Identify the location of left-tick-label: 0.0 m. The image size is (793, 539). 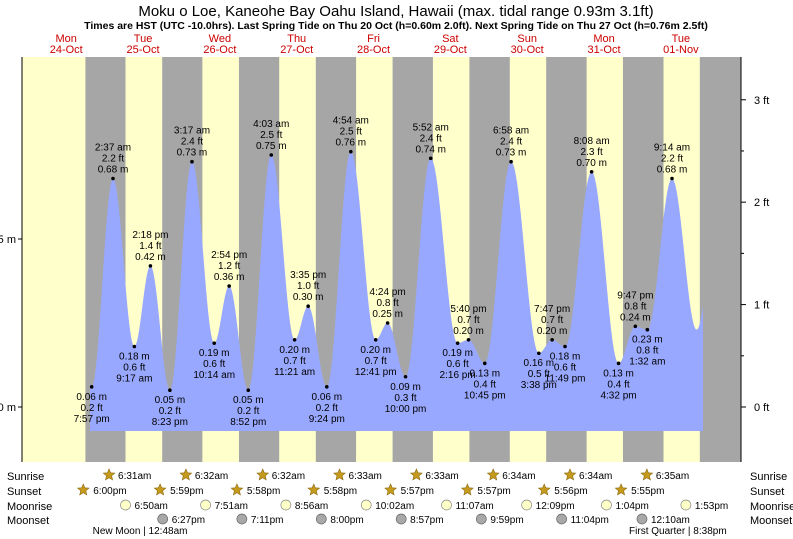
(8, 408).